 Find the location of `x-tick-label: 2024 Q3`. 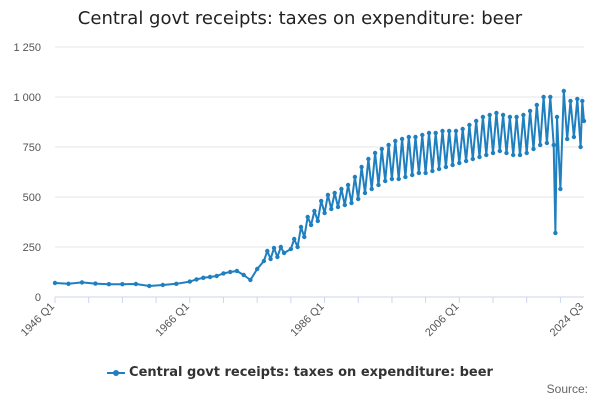

x-tick-label: 2024 Q3 is located at coordinates (567, 320).